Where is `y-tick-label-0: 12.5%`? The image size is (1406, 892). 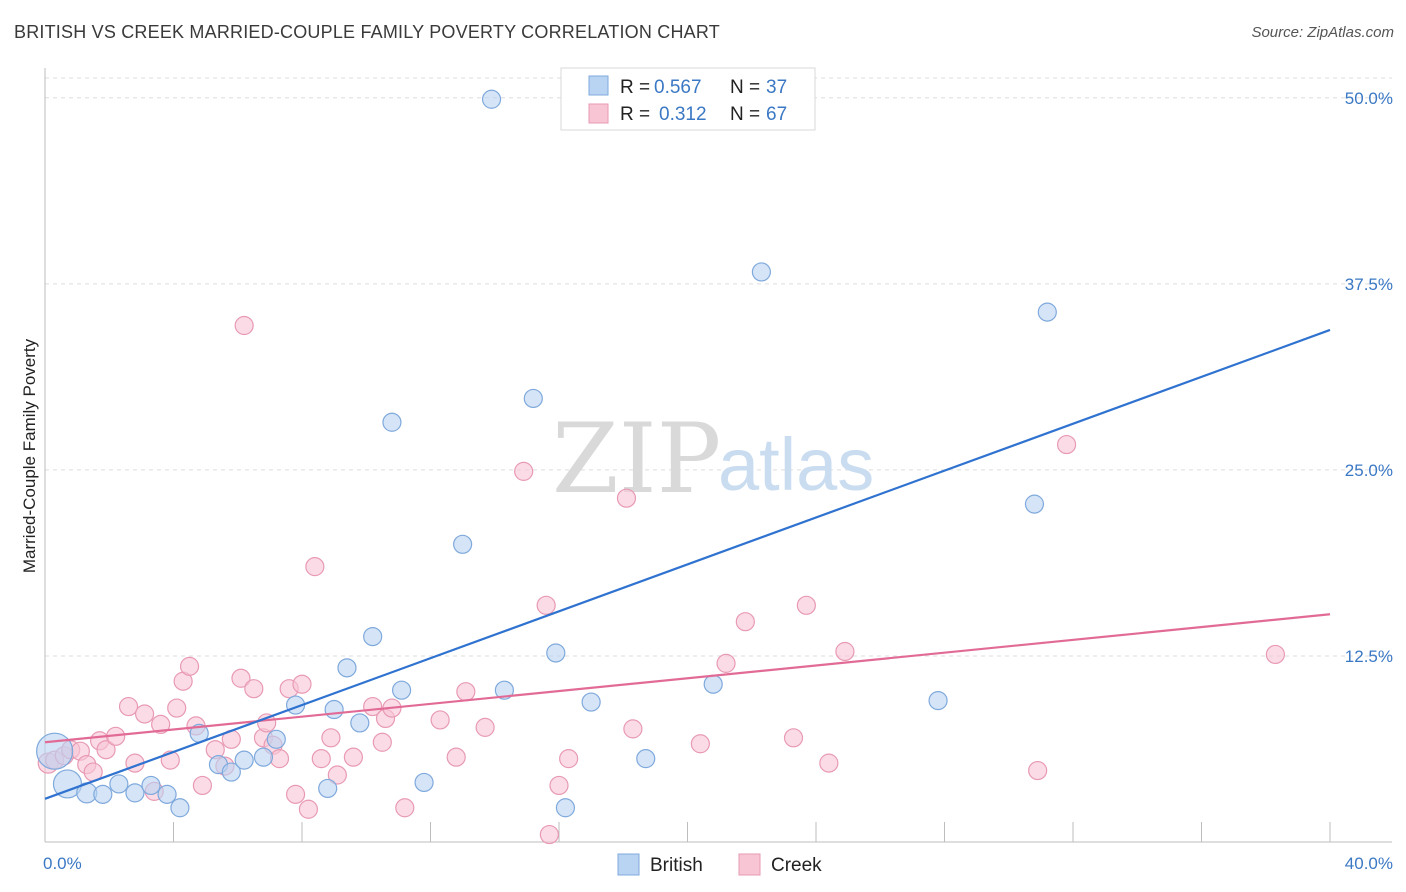 y-tick-label-0: 12.5% is located at coordinates (1369, 656).